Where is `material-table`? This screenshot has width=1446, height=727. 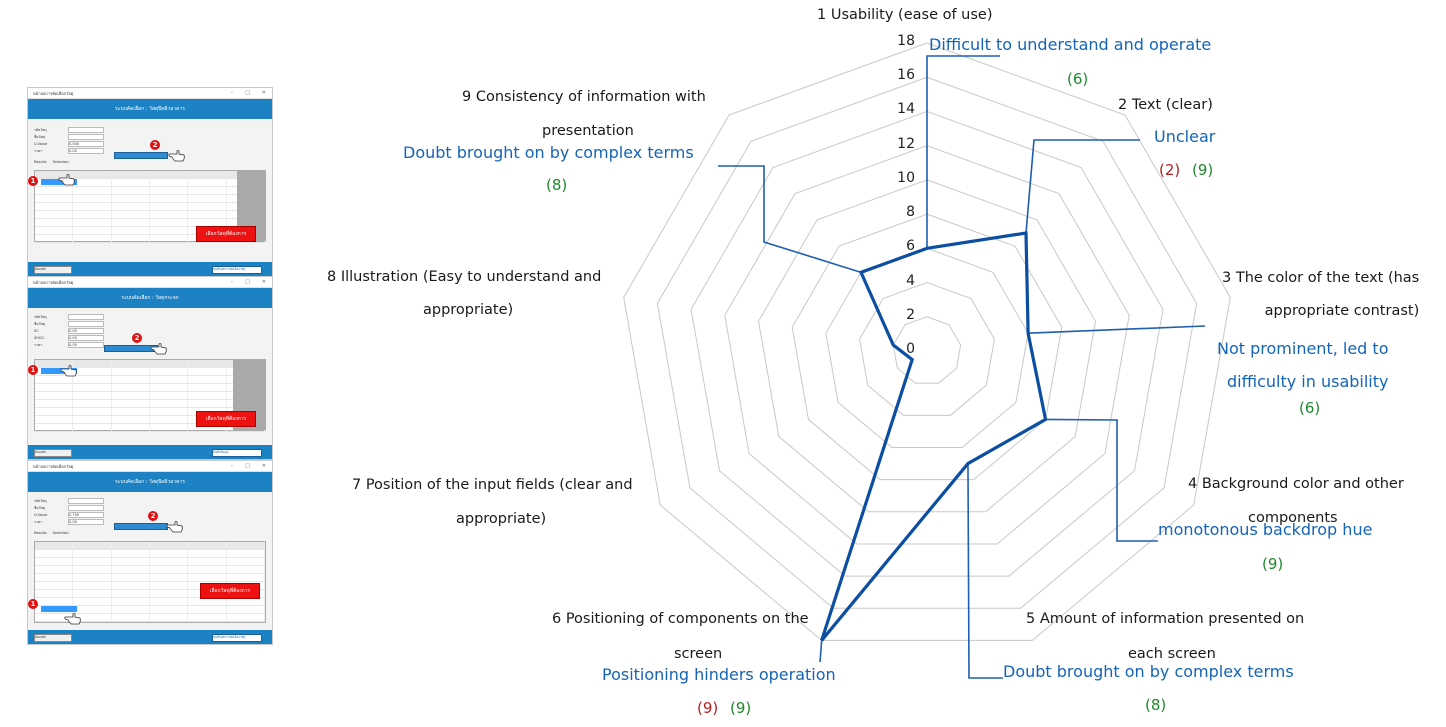
material-table is located at coordinates (150, 206).